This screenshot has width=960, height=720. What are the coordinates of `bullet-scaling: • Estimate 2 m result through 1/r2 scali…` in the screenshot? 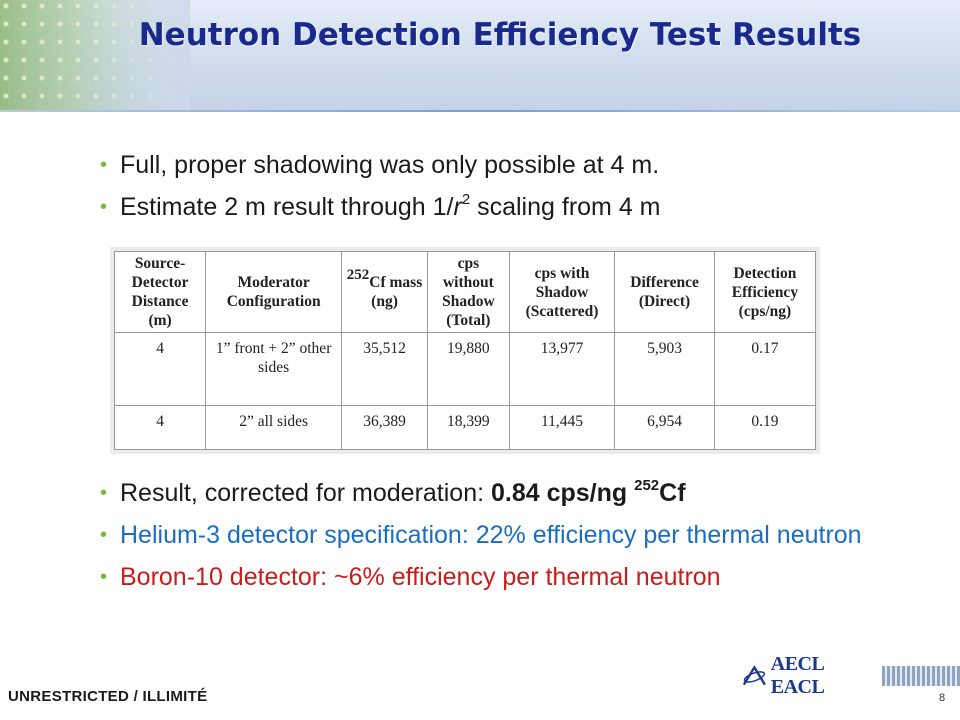 It's located at (500, 207).